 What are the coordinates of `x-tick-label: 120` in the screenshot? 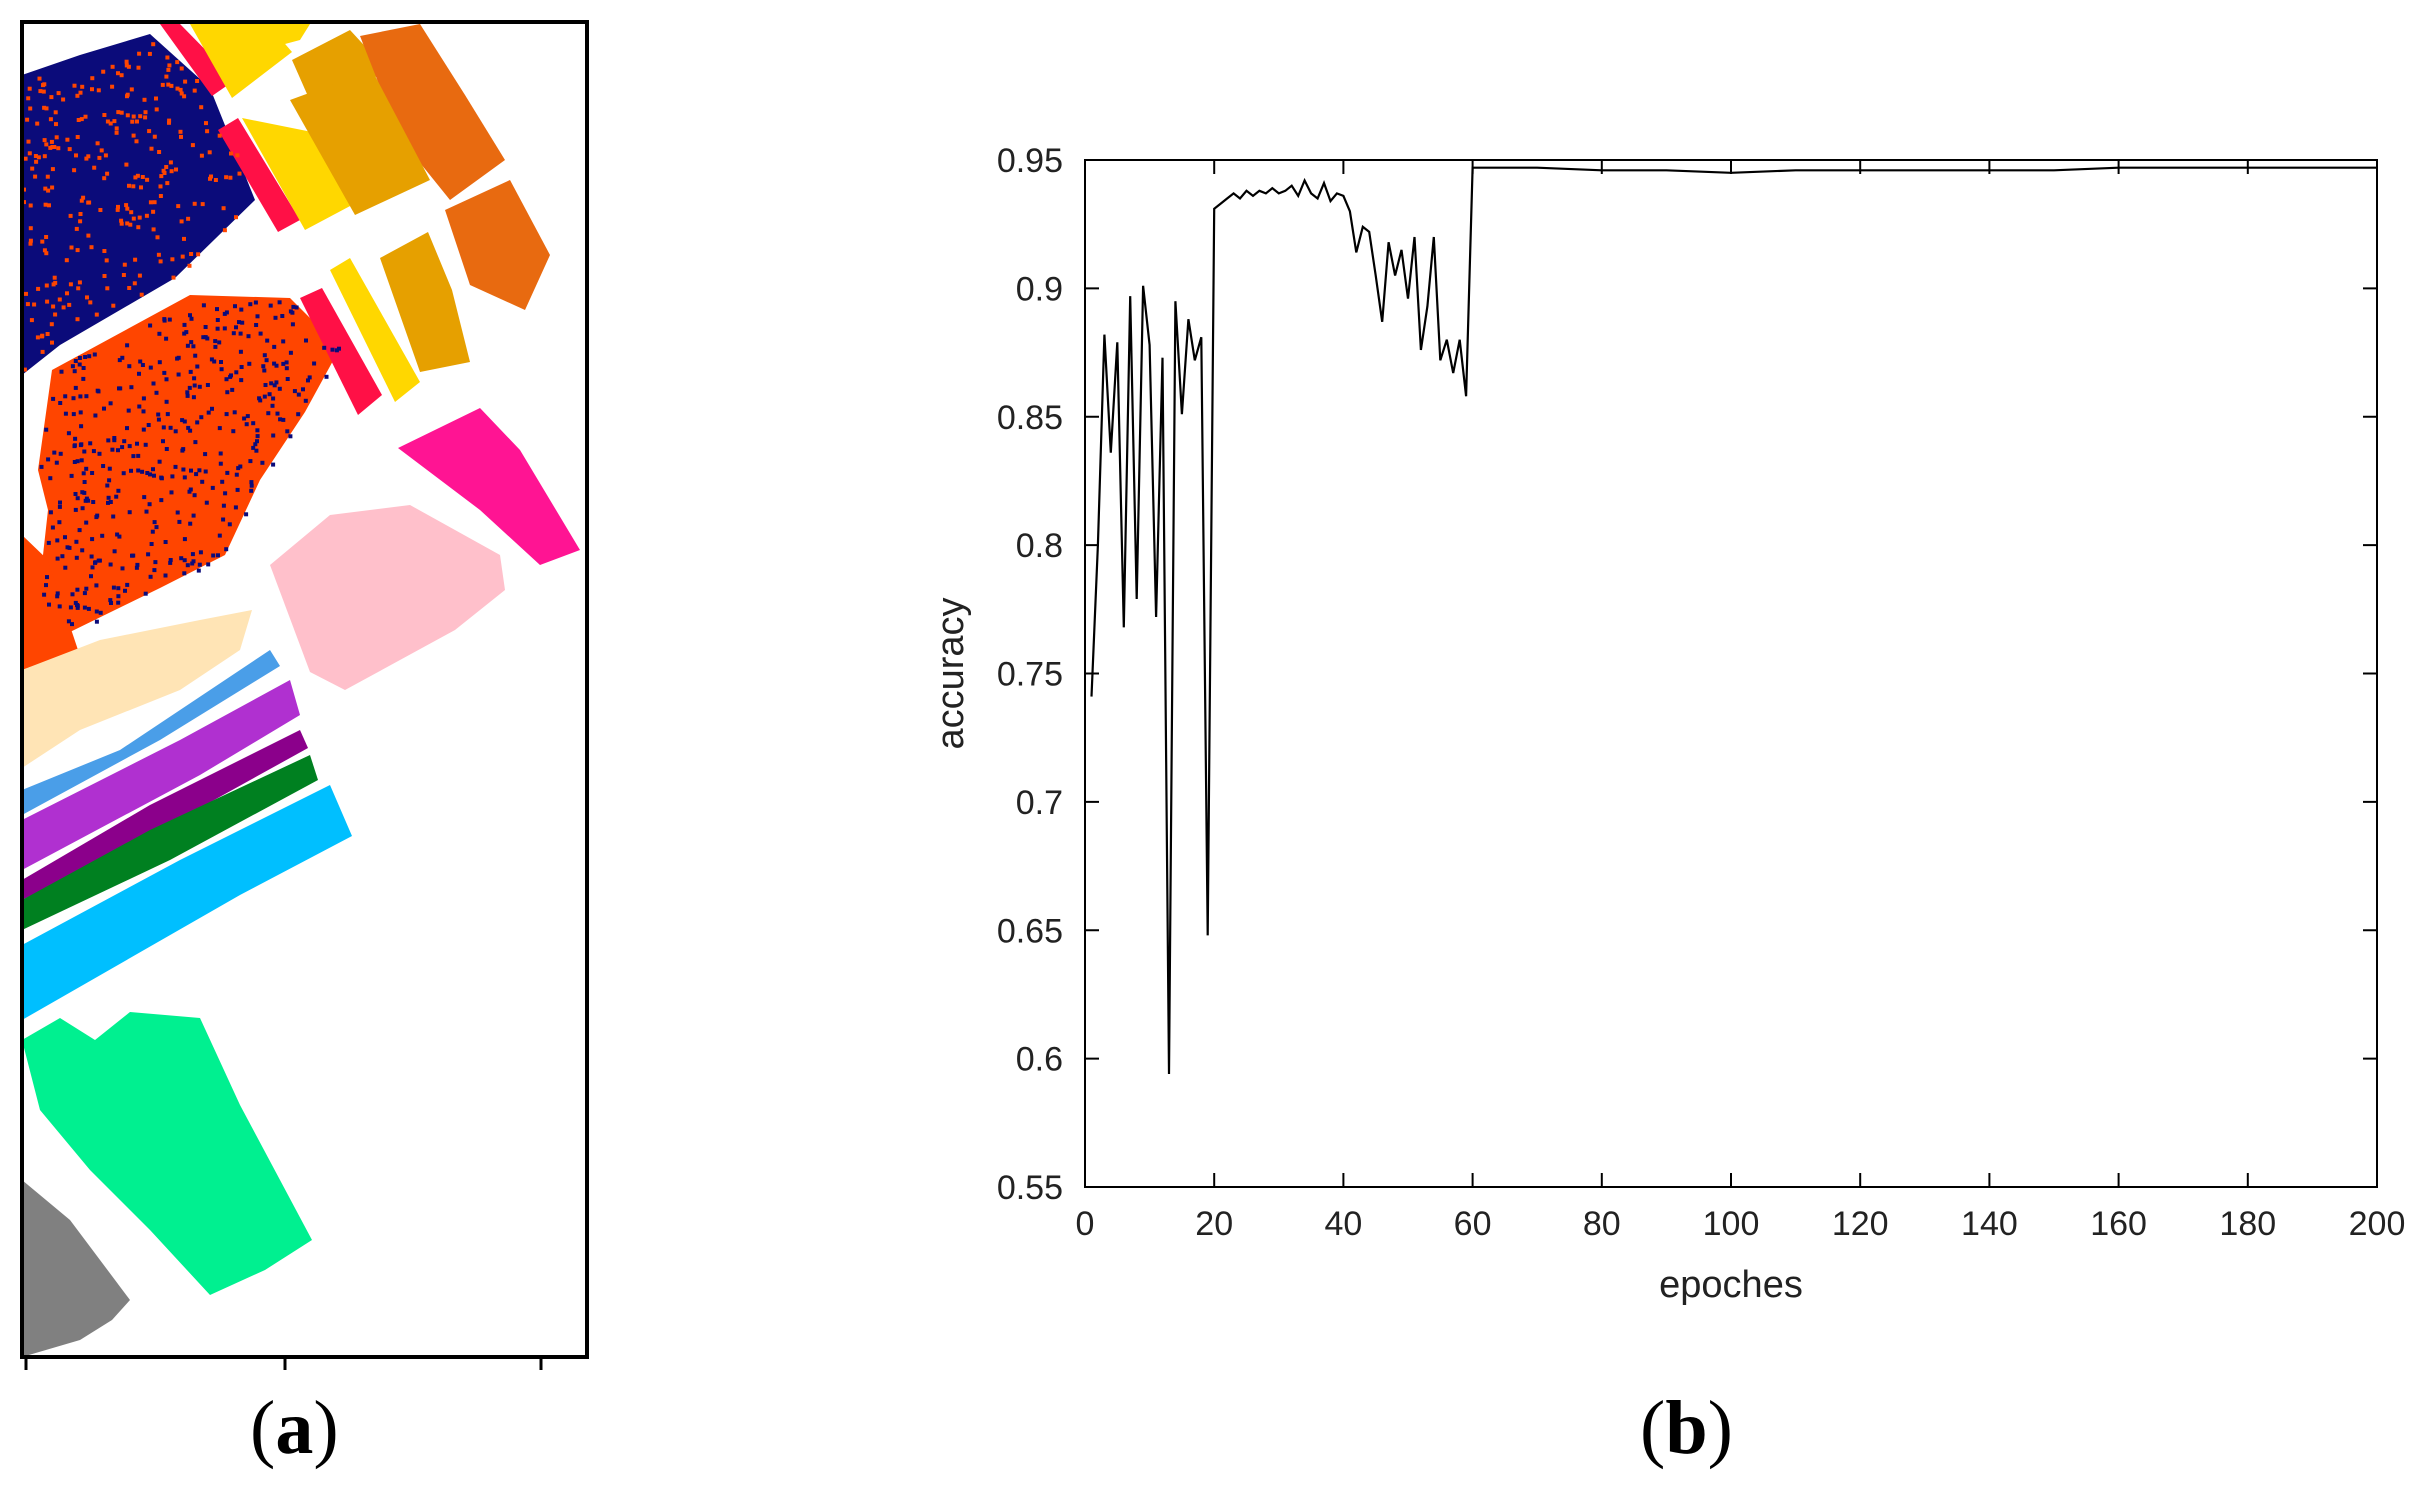 It's located at (1860, 1224).